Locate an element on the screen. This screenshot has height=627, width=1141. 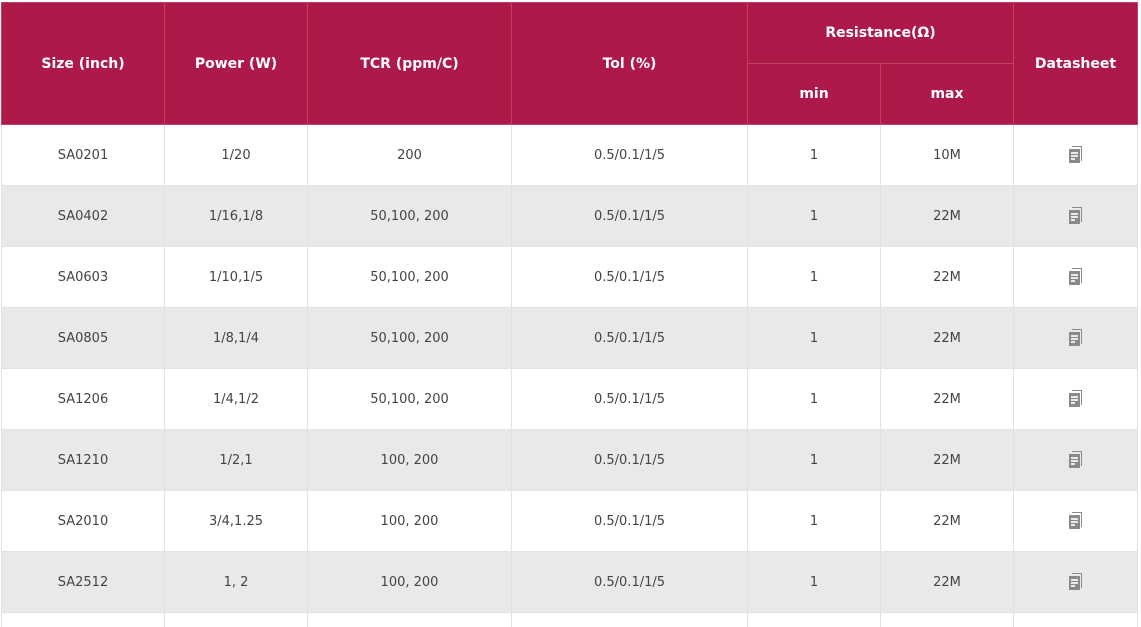
header-power: Power (W) is located at coordinates (236, 64).